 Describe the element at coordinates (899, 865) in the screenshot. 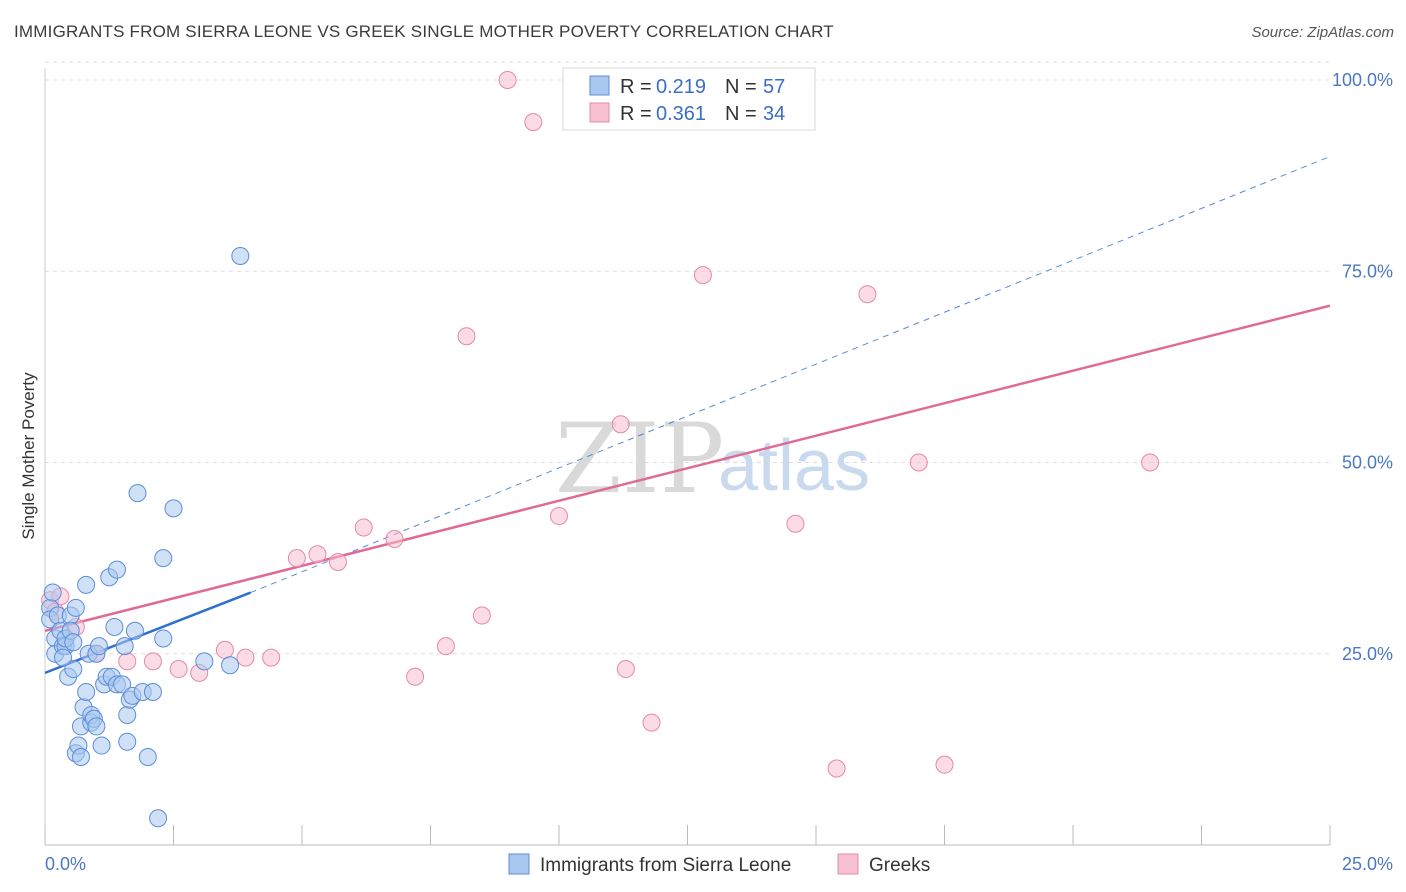

I see `series-label-greeks: Greeks` at that location.